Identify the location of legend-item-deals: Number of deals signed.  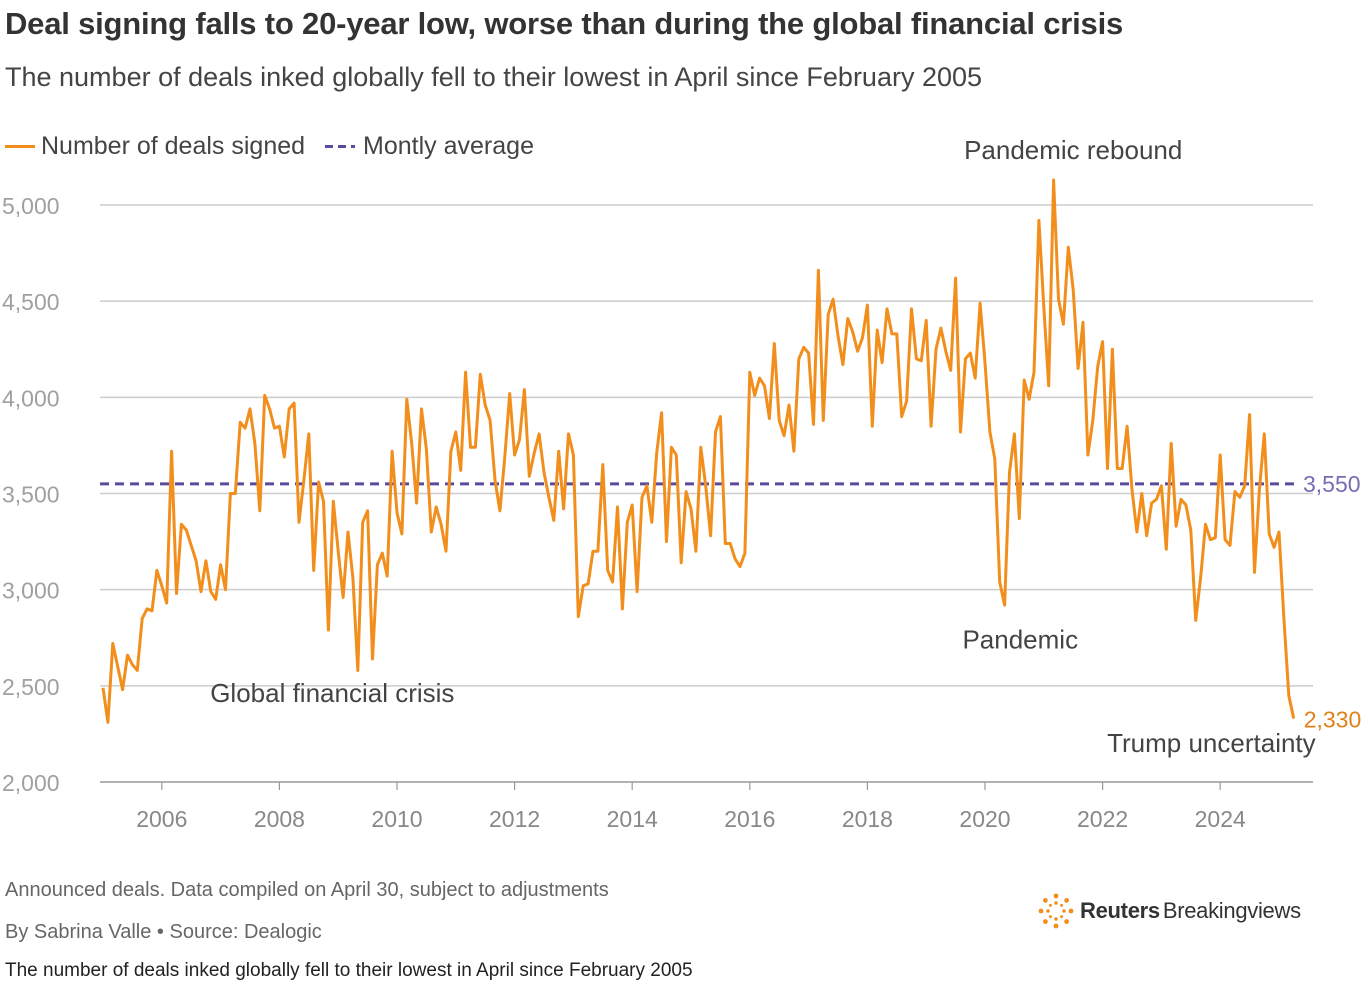
(155, 146).